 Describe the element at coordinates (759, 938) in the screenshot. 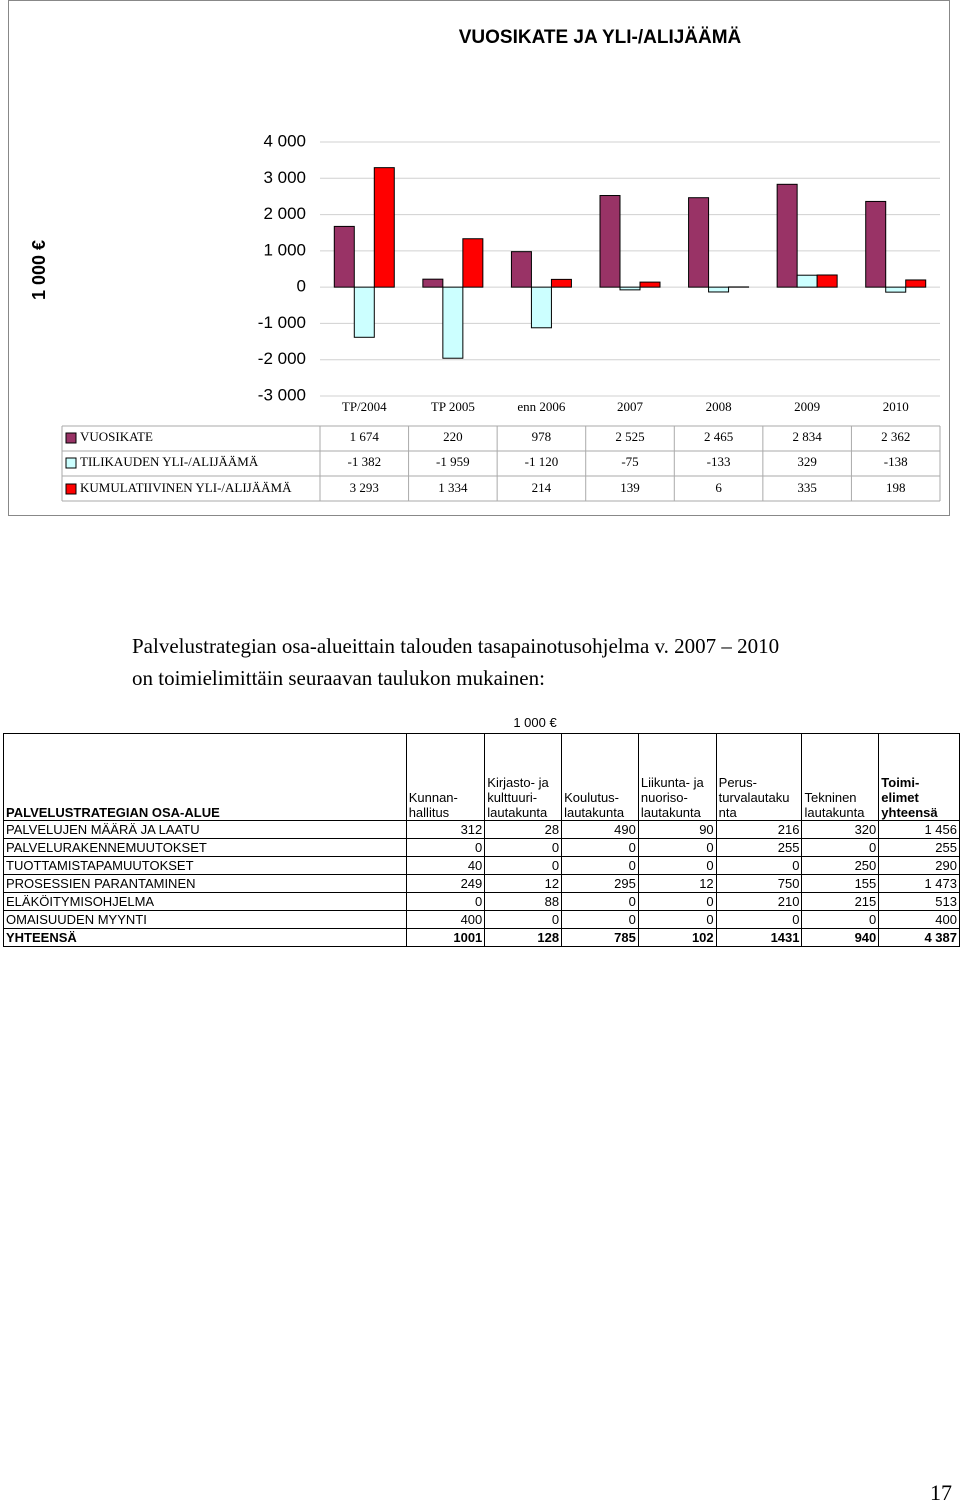

I see `table-cell: 1431` at that location.